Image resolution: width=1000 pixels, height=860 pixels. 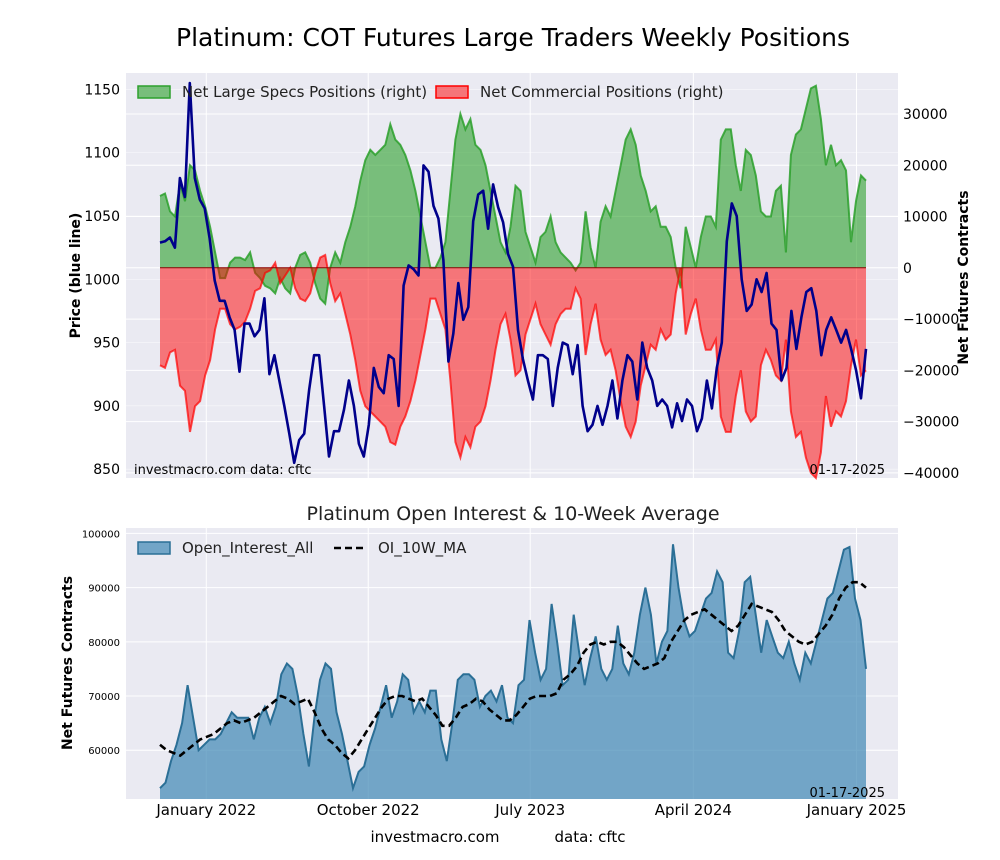 I want to click on left-axis-label: Net Futures Contracts, so click(x=68, y=663).